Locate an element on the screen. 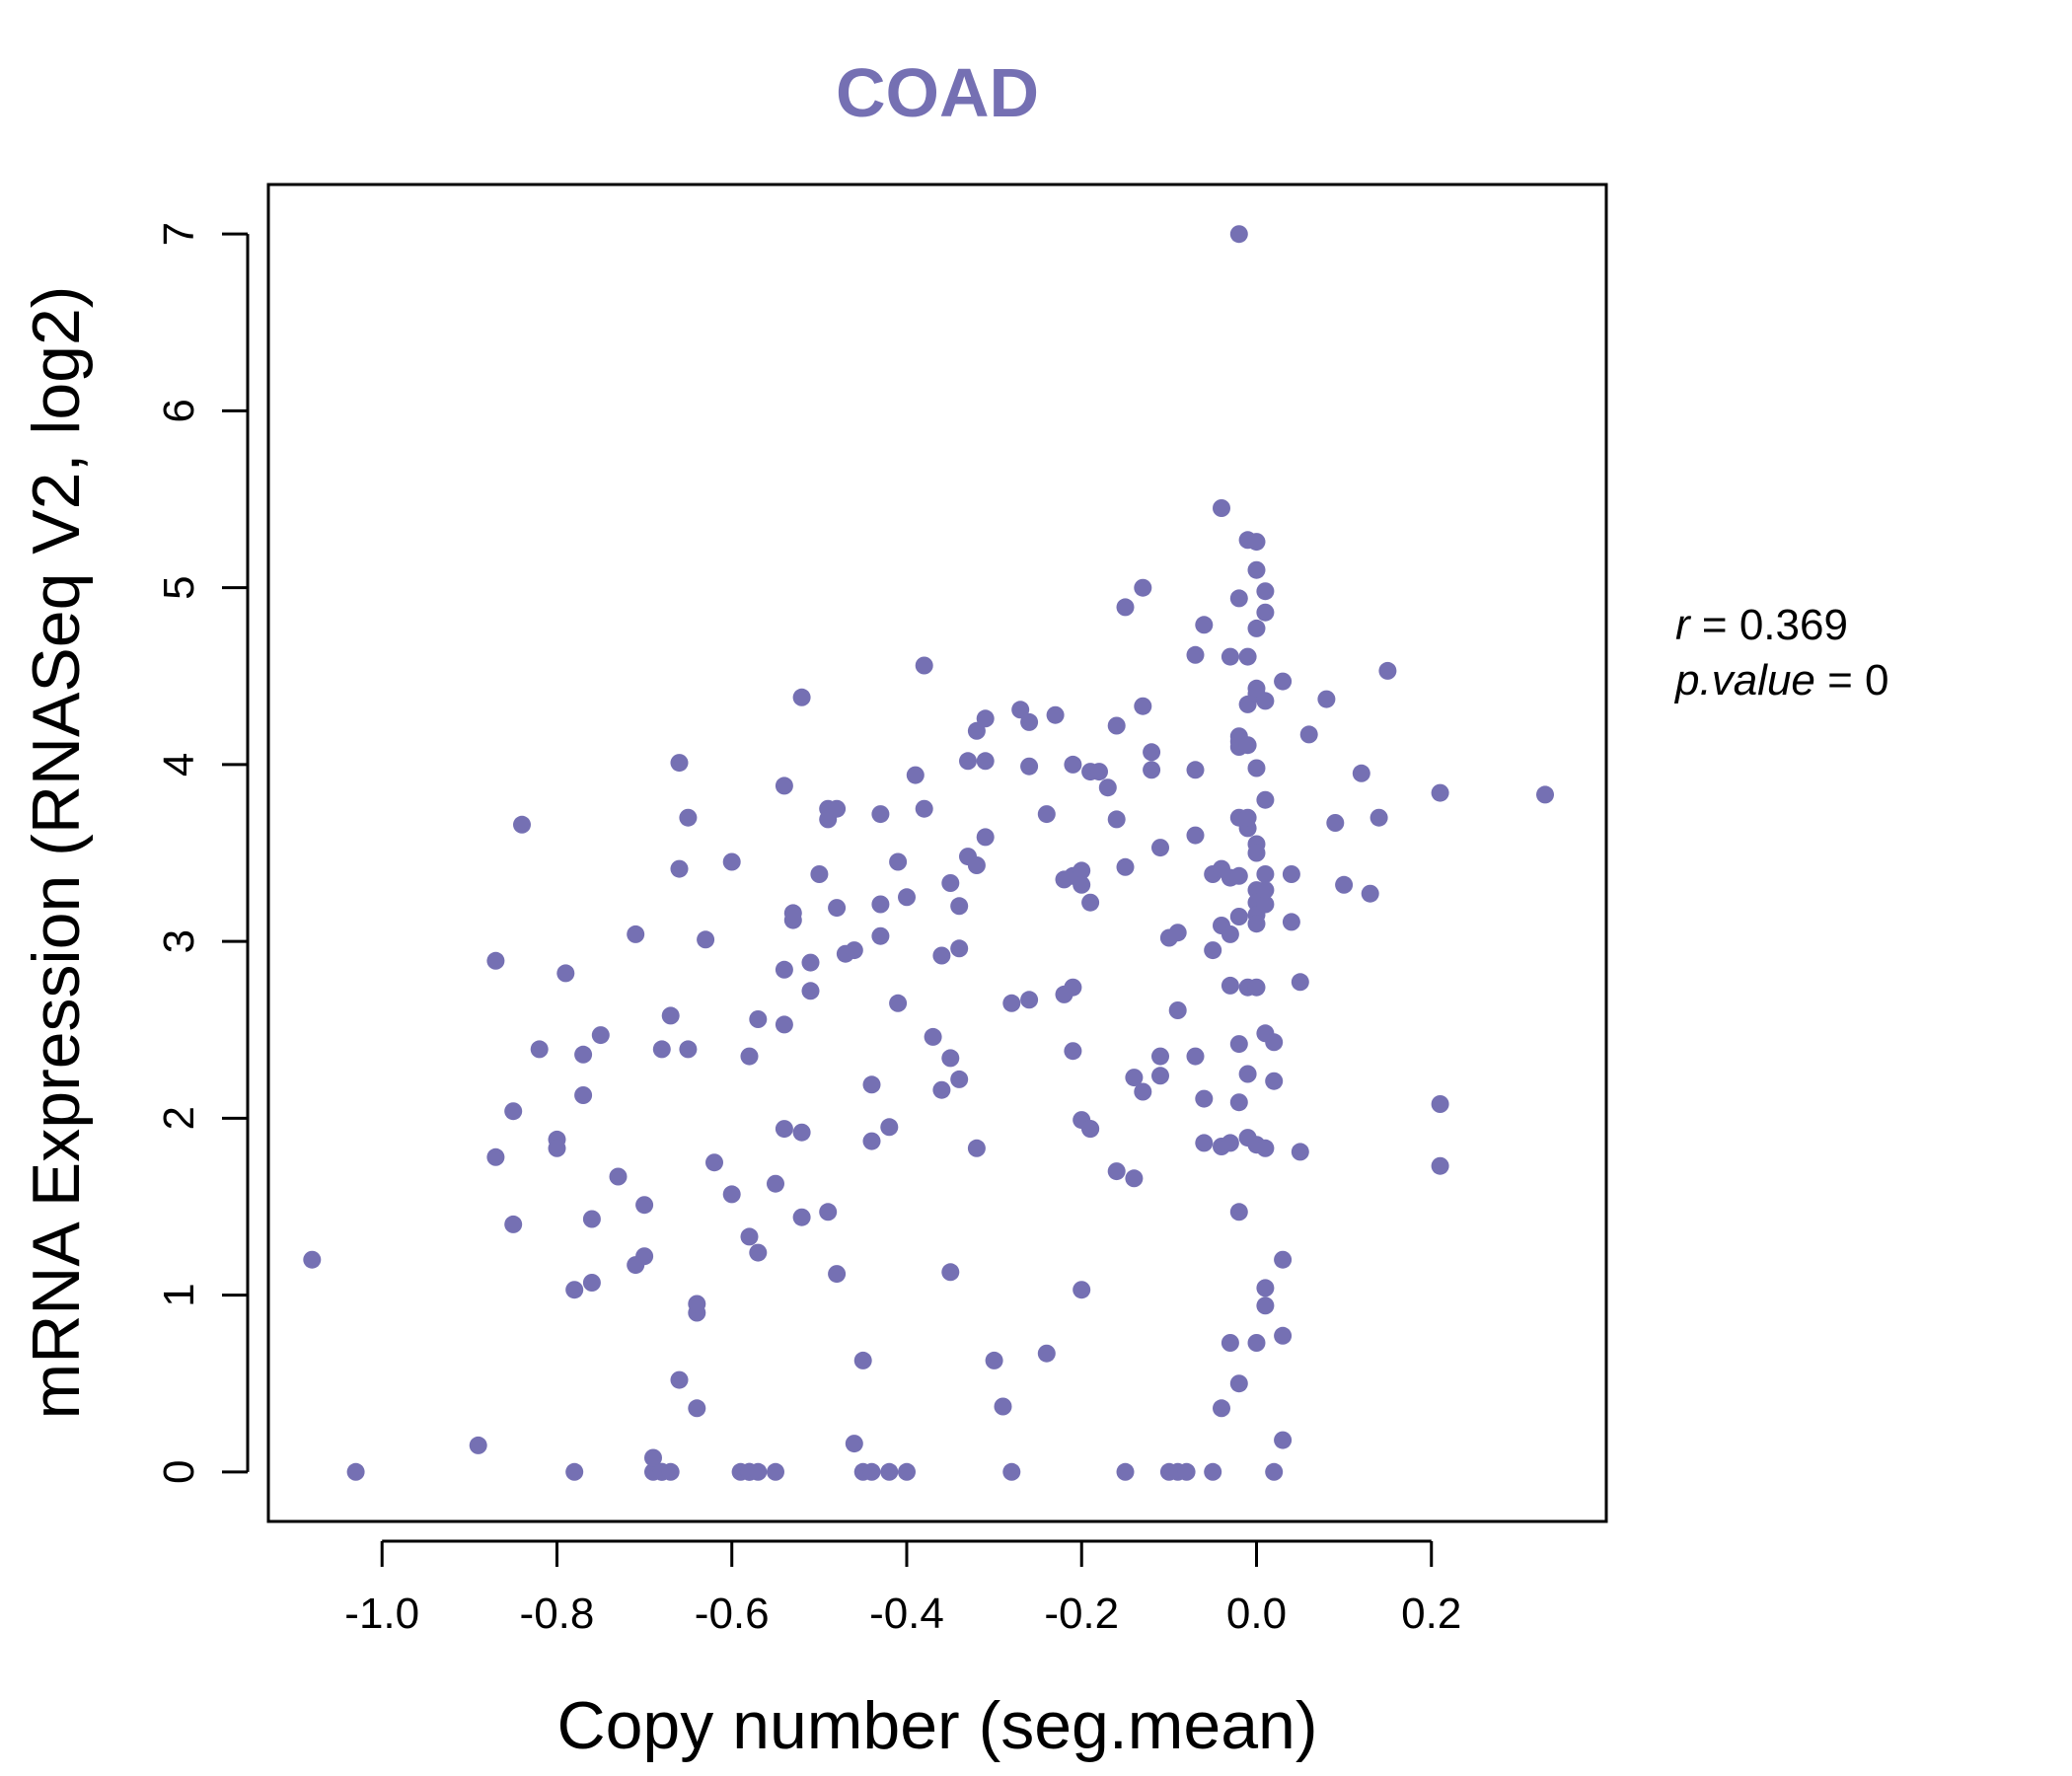 This screenshot has height=1776, width=2072. x-tick-label: -0.6 is located at coordinates (733, 1614).